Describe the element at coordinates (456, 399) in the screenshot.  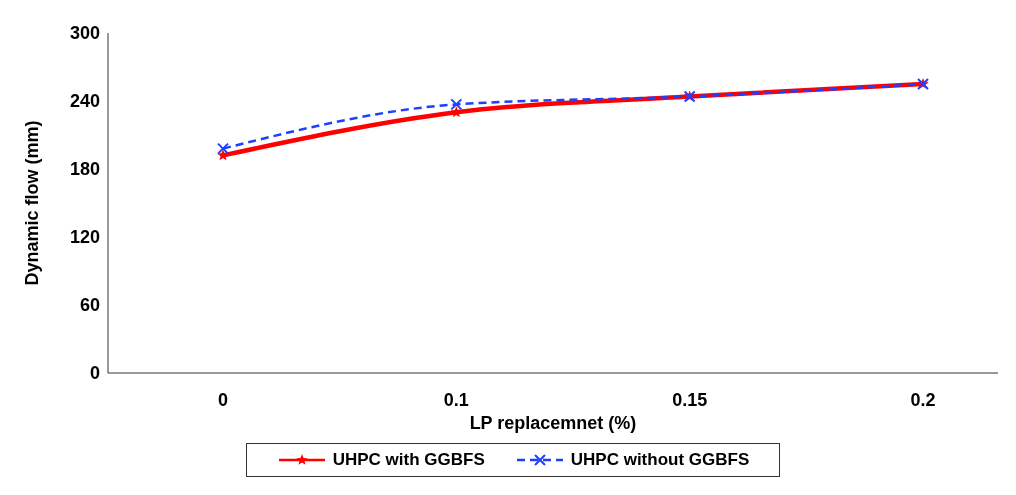
I see `x-tick-label: 0.1` at that location.